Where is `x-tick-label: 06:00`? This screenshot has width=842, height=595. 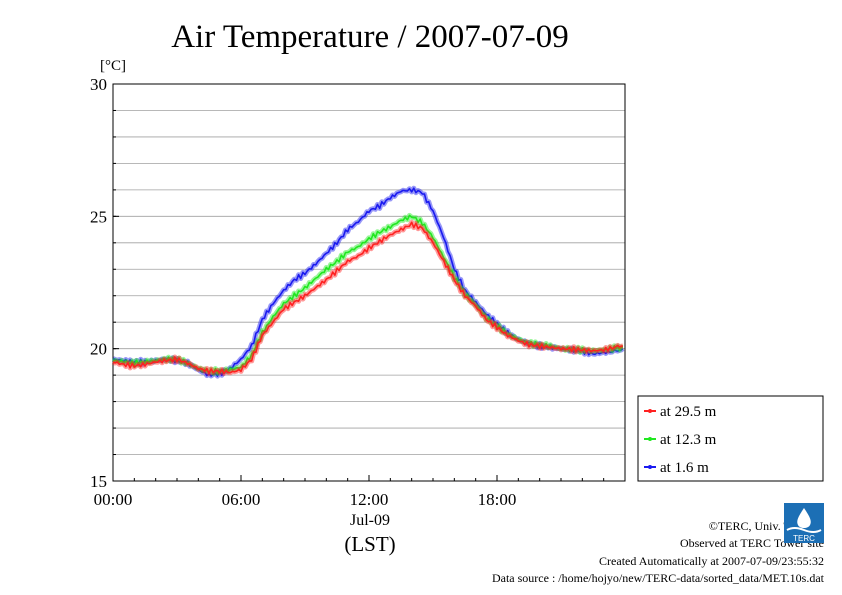
x-tick-label: 06:00 is located at coordinates (241, 499).